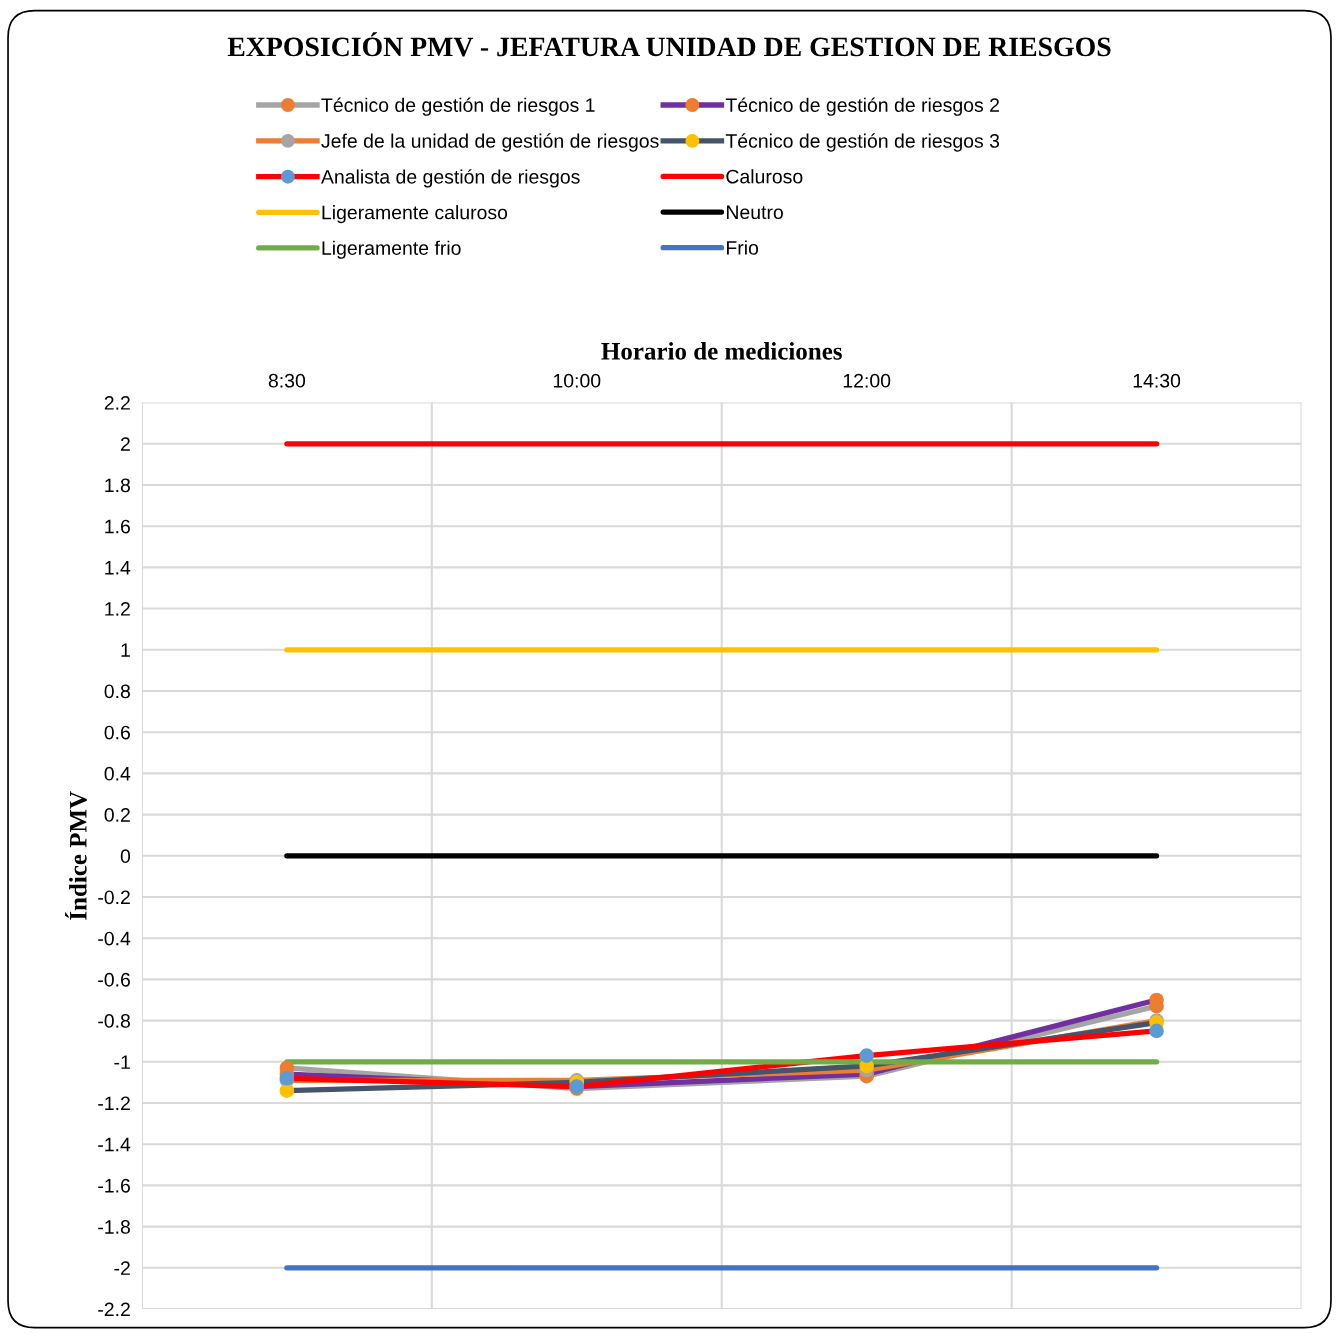 The width and height of the screenshot is (1339, 1333). I want to click on legend-label: Neutro, so click(754, 212).